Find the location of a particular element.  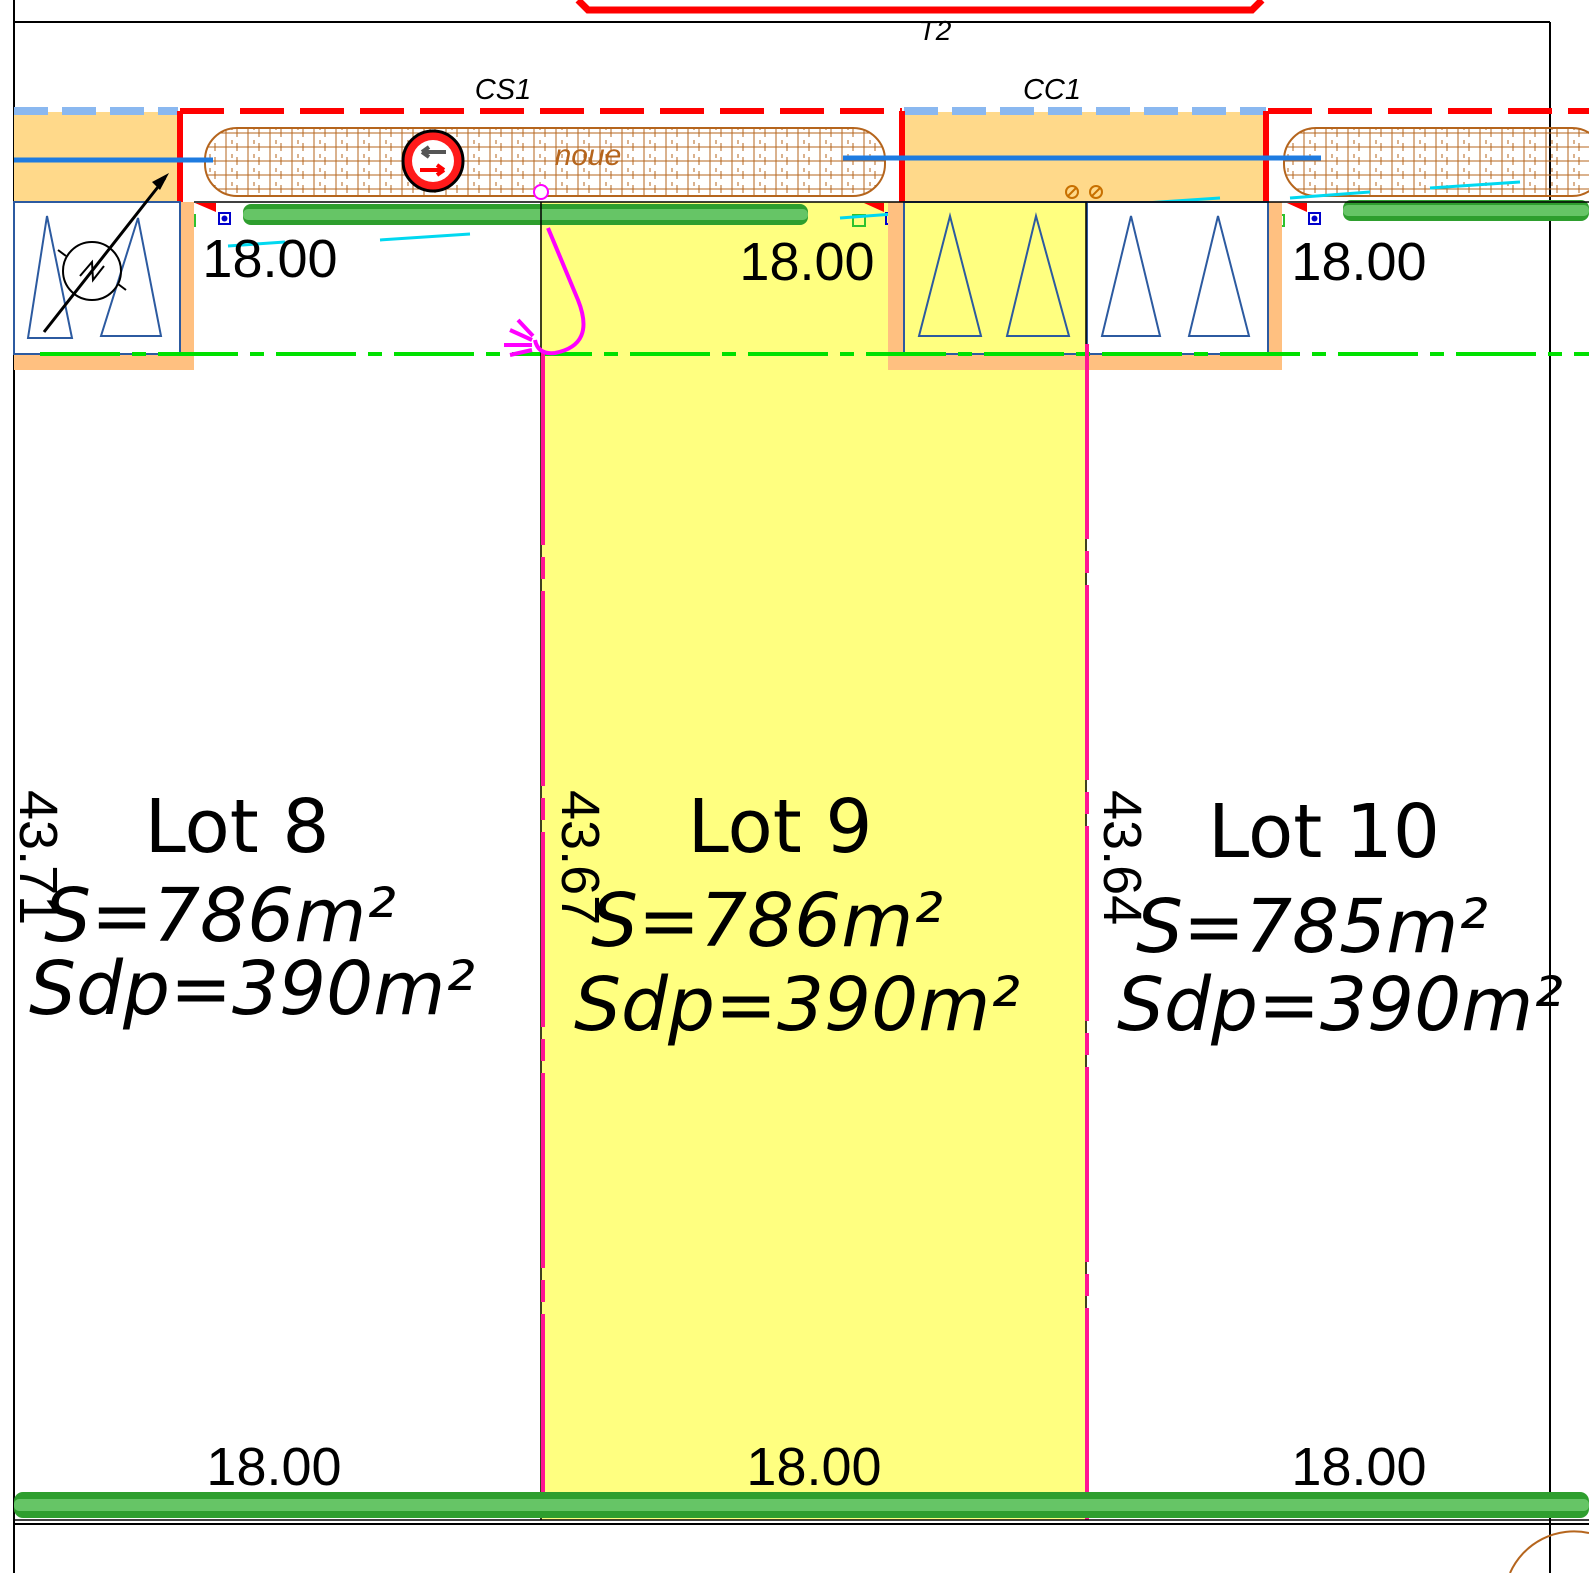

lot-8-back-width: 18.00 is located at coordinates (273, 1467).